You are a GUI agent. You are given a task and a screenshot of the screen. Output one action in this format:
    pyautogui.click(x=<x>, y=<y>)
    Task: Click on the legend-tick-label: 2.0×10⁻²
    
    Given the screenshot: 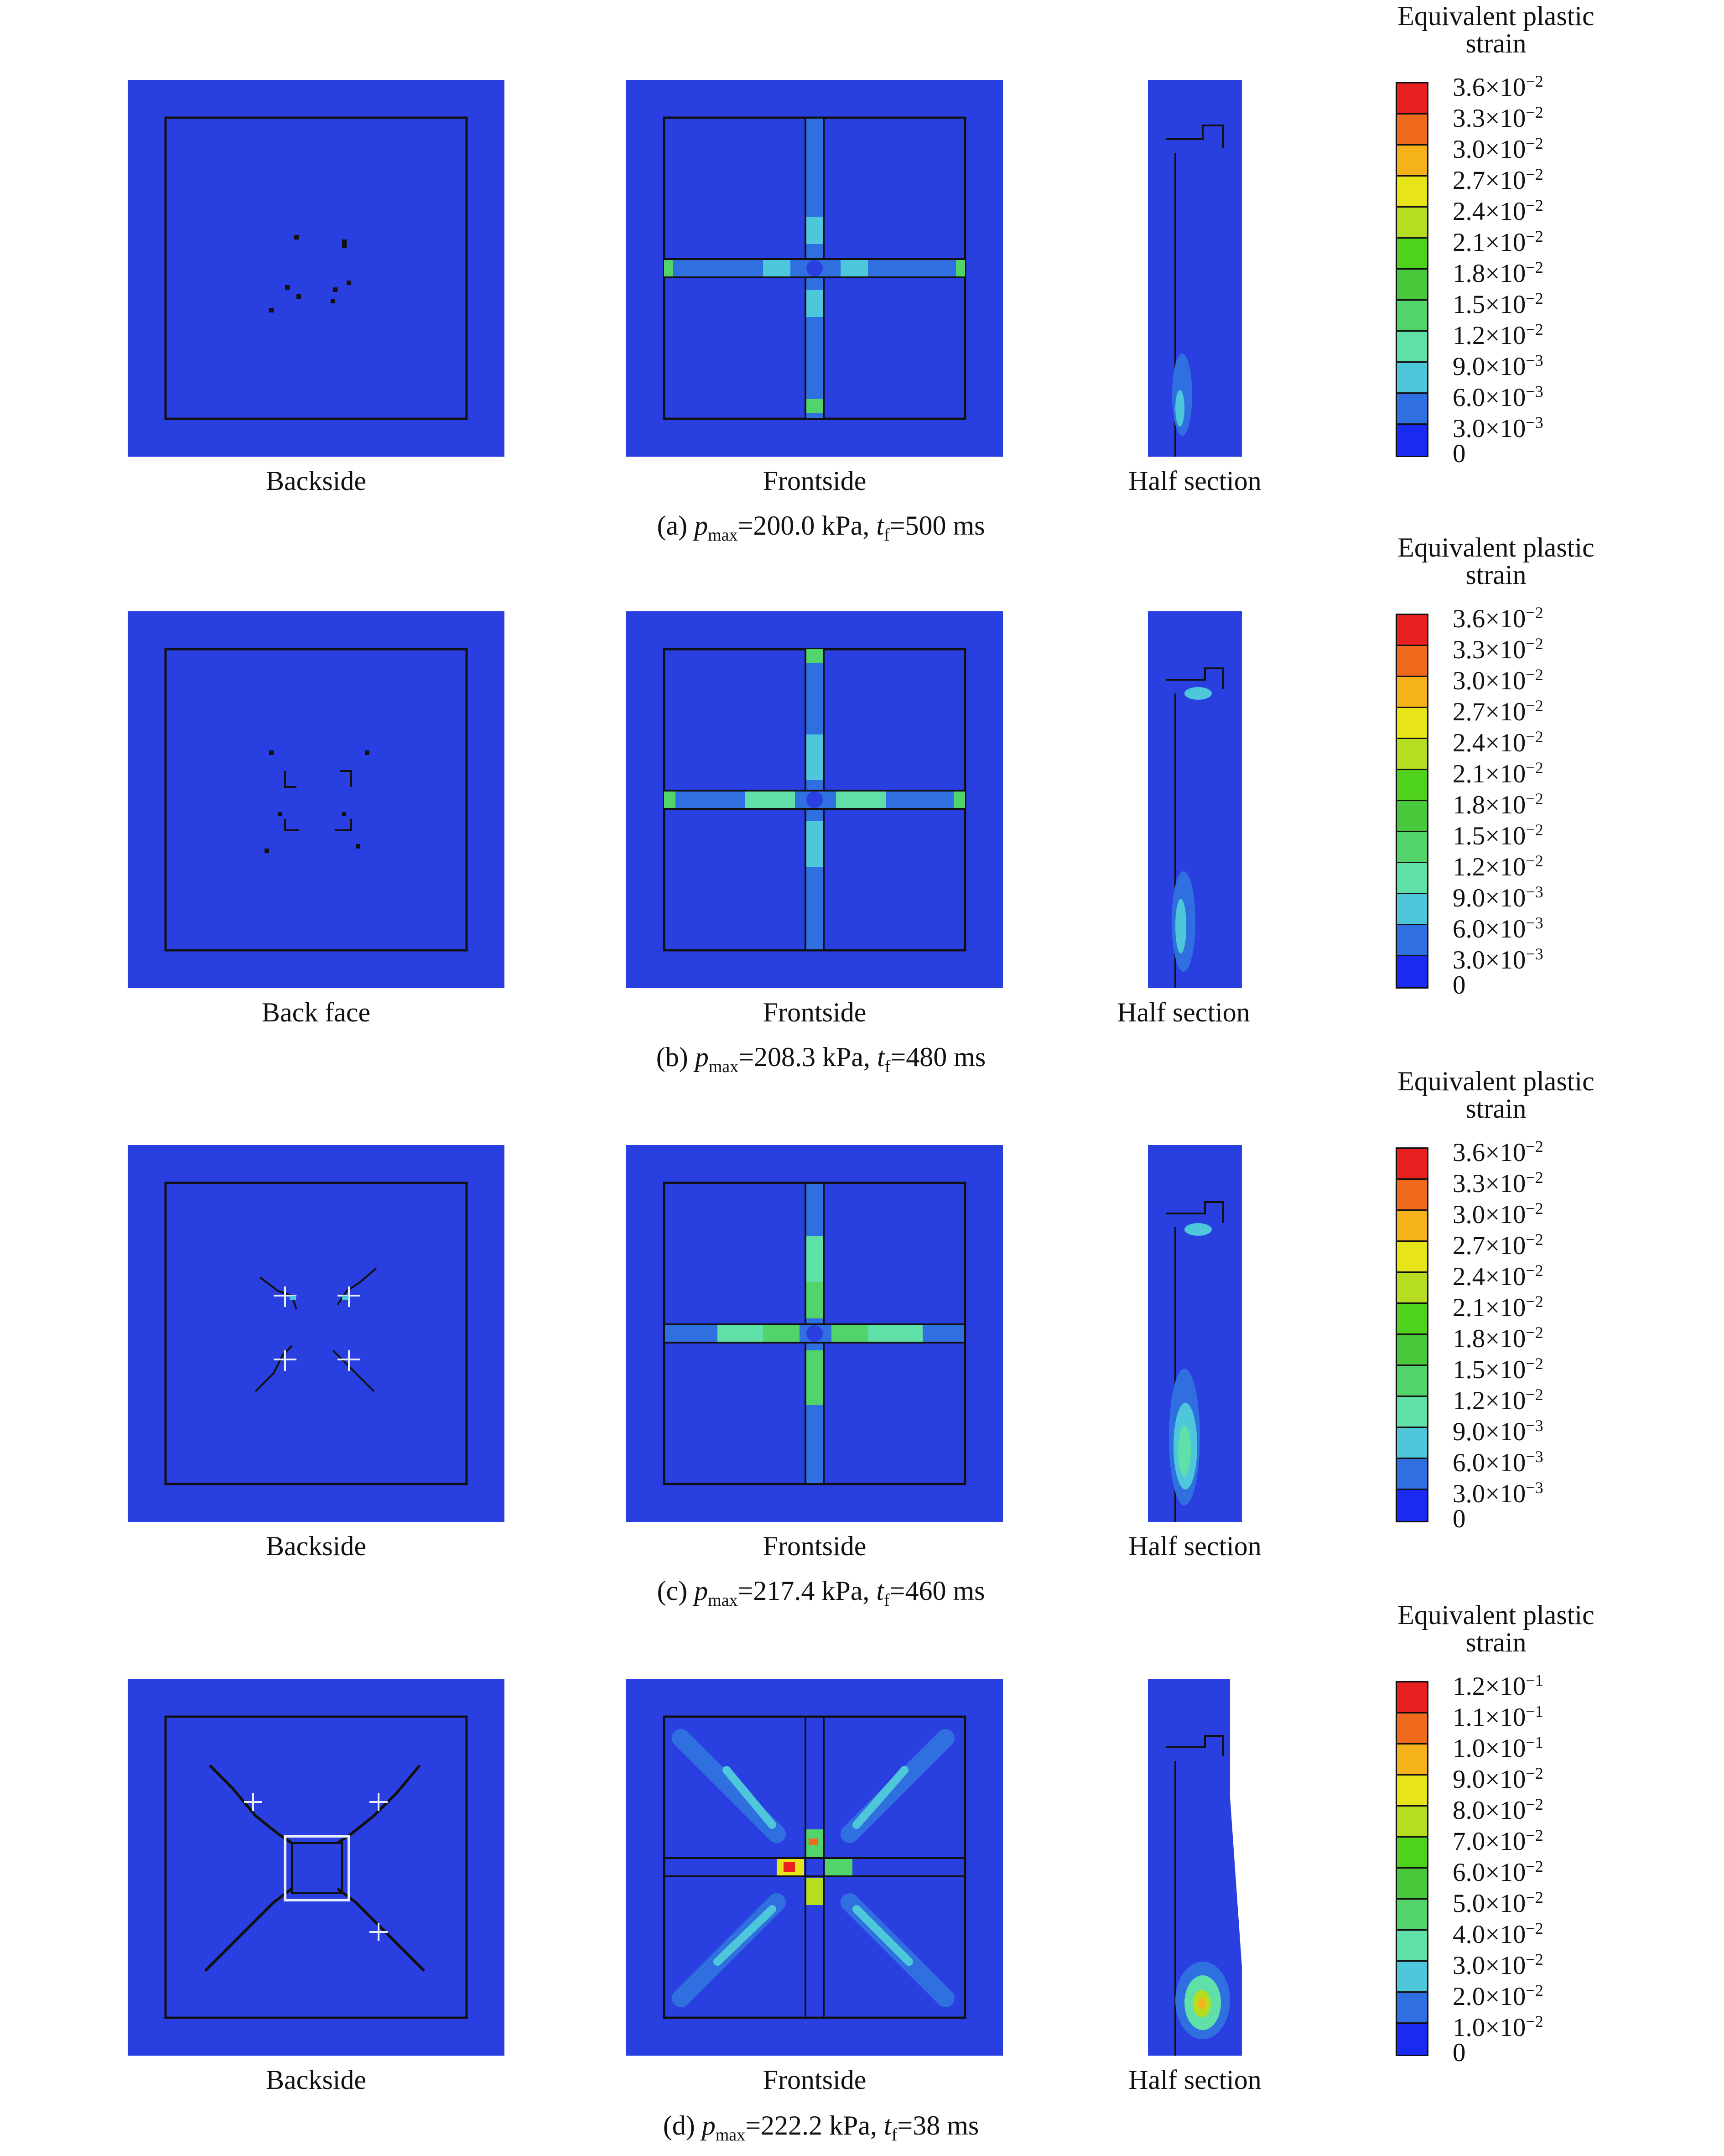 What is the action you would take?
    pyautogui.click(x=1498, y=1994)
    